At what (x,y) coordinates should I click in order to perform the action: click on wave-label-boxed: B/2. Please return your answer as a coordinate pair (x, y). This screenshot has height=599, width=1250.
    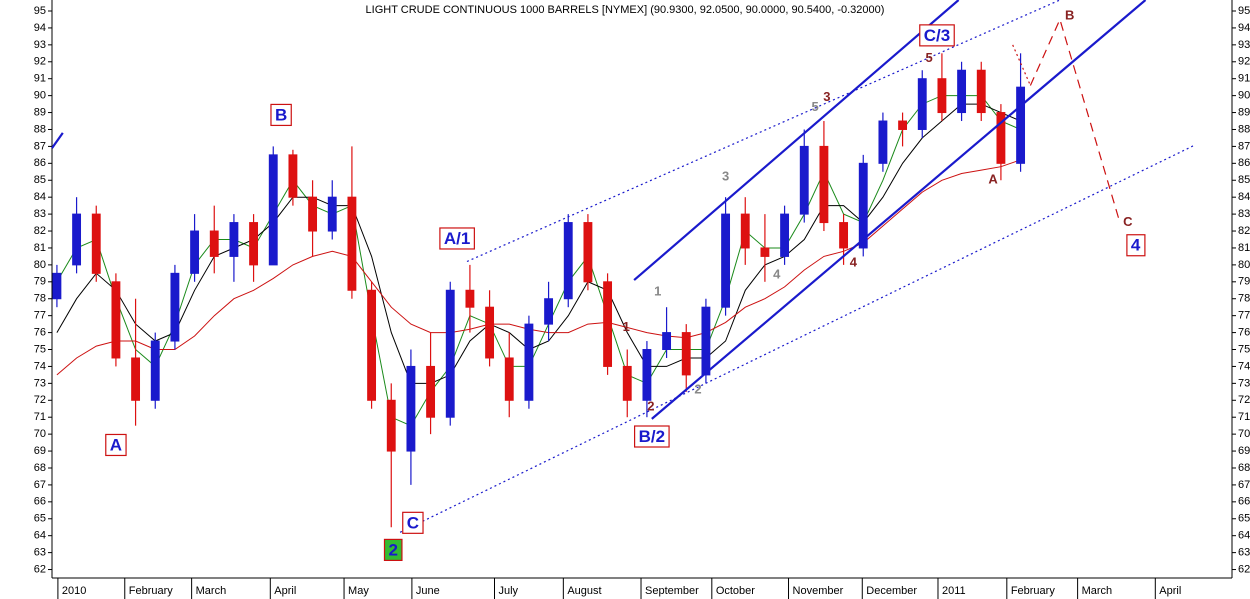
    Looking at the image, I should click on (652, 436).